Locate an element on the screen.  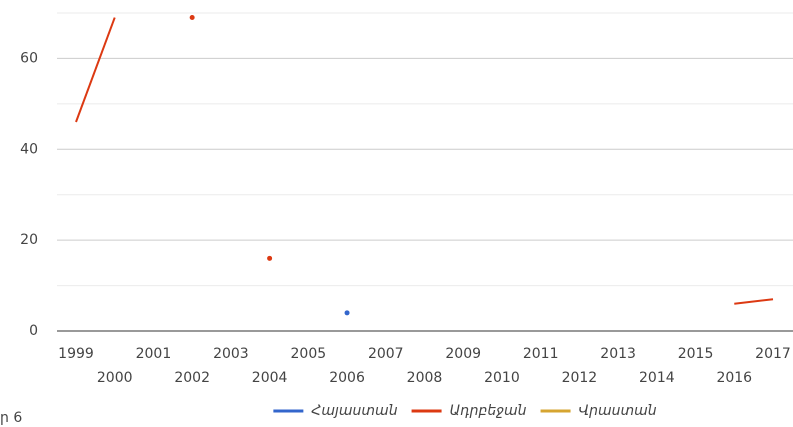
legend-label: Վրաստան is located at coordinates (618, 411).